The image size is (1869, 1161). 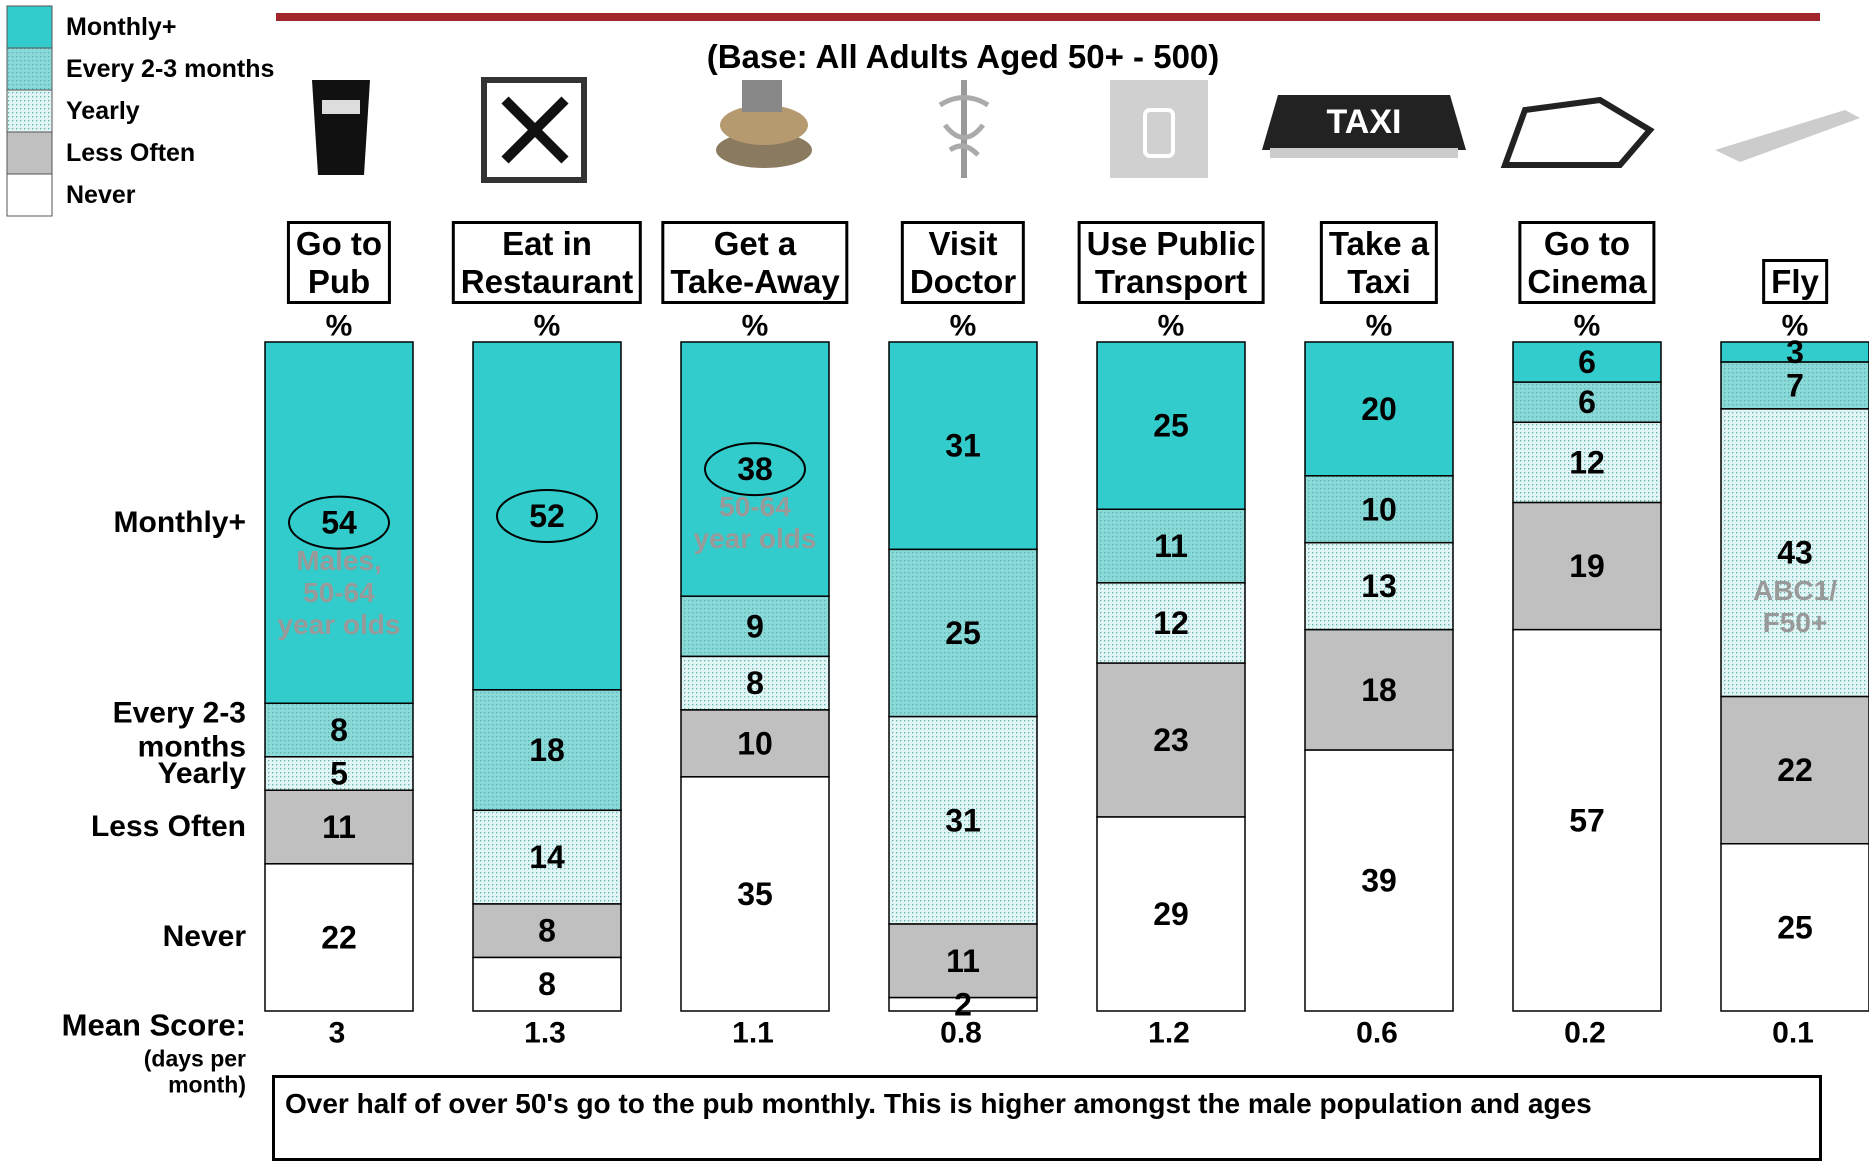 I want to click on value-label: 9, so click(x=755, y=626).